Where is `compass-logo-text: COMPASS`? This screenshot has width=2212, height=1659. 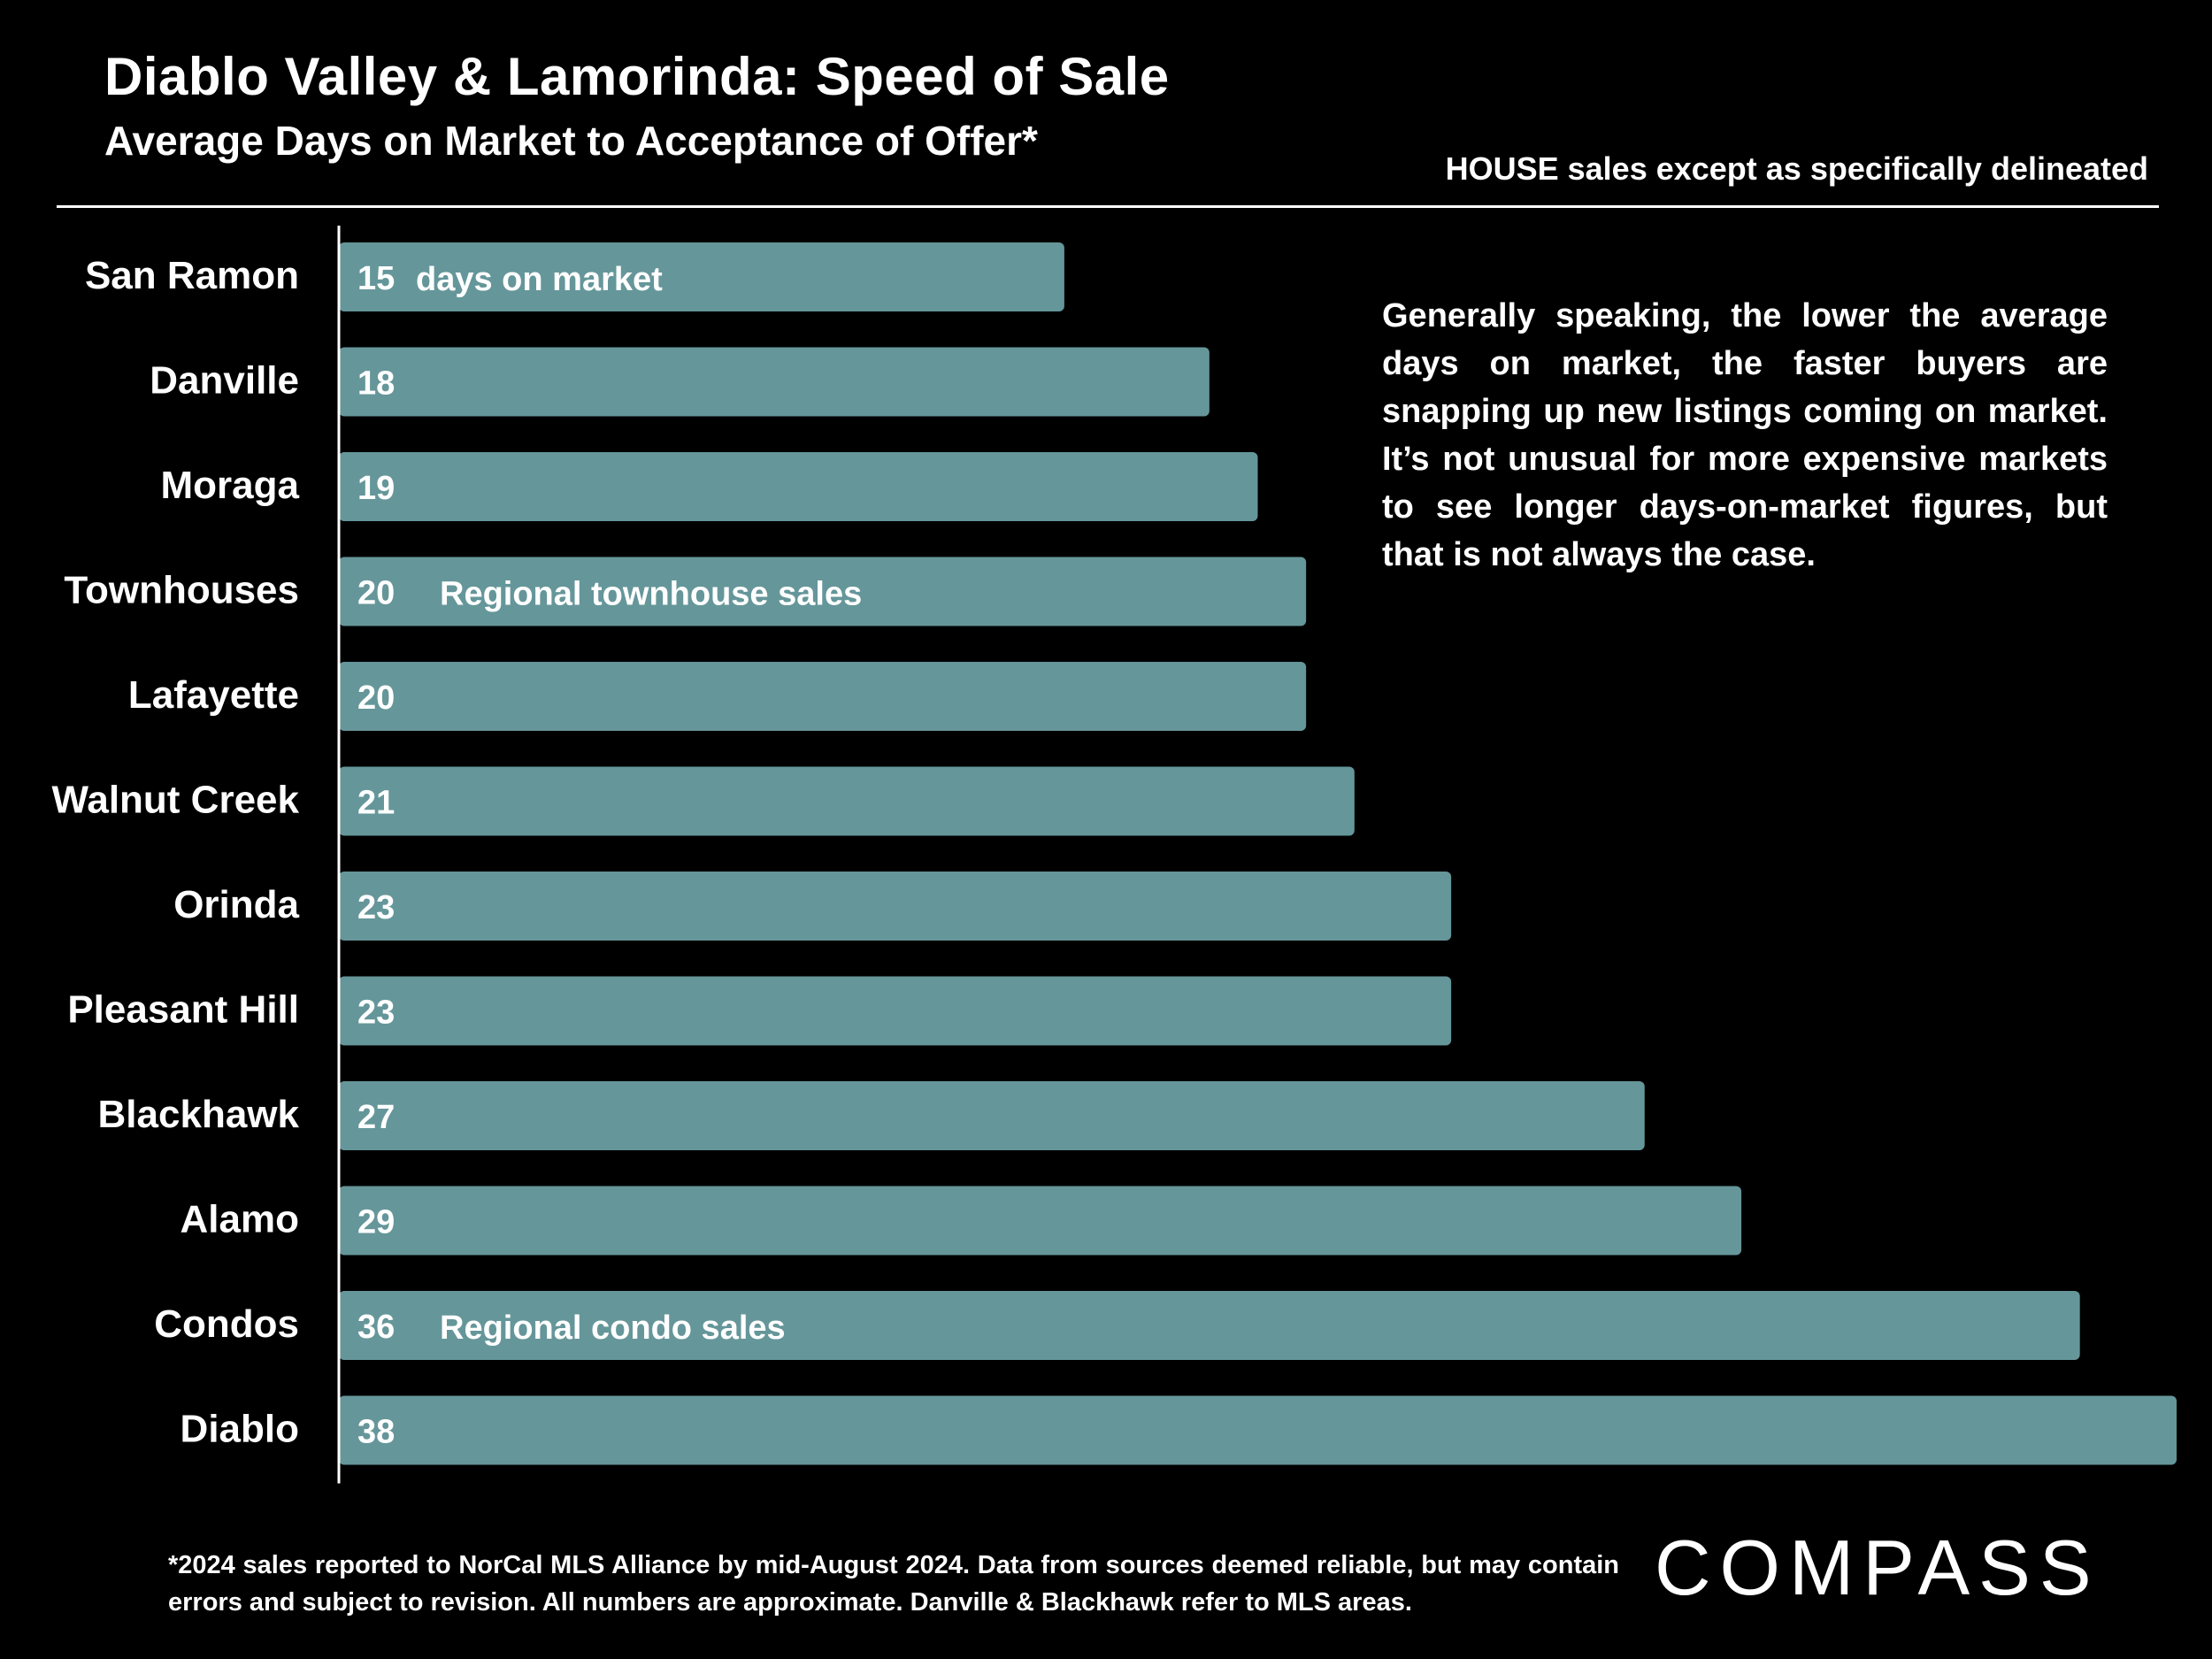 compass-logo-text: COMPASS is located at coordinates (1878, 1568).